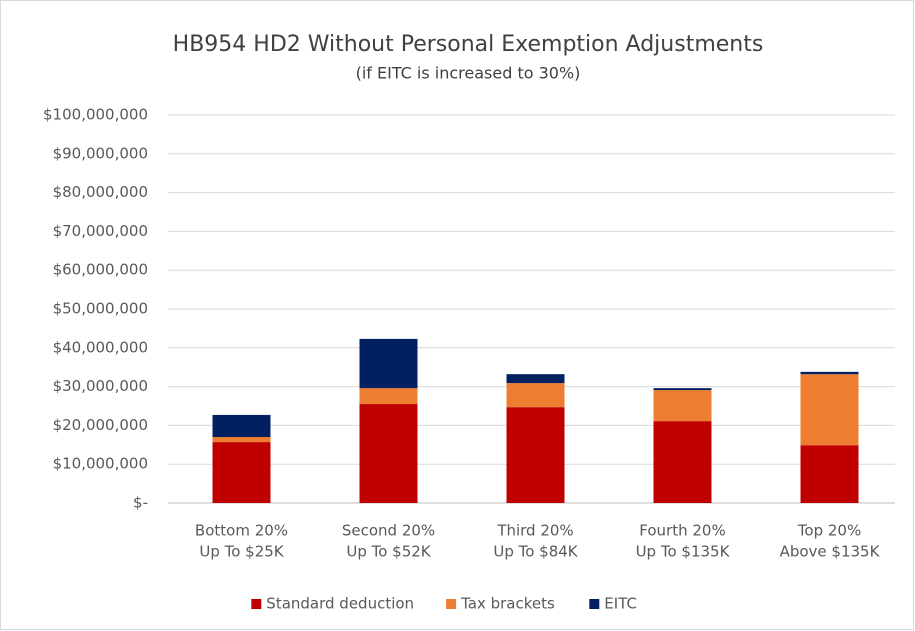 The width and height of the screenshot is (915, 631). I want to click on y-tick-label: $40,000,000, so click(100, 347).